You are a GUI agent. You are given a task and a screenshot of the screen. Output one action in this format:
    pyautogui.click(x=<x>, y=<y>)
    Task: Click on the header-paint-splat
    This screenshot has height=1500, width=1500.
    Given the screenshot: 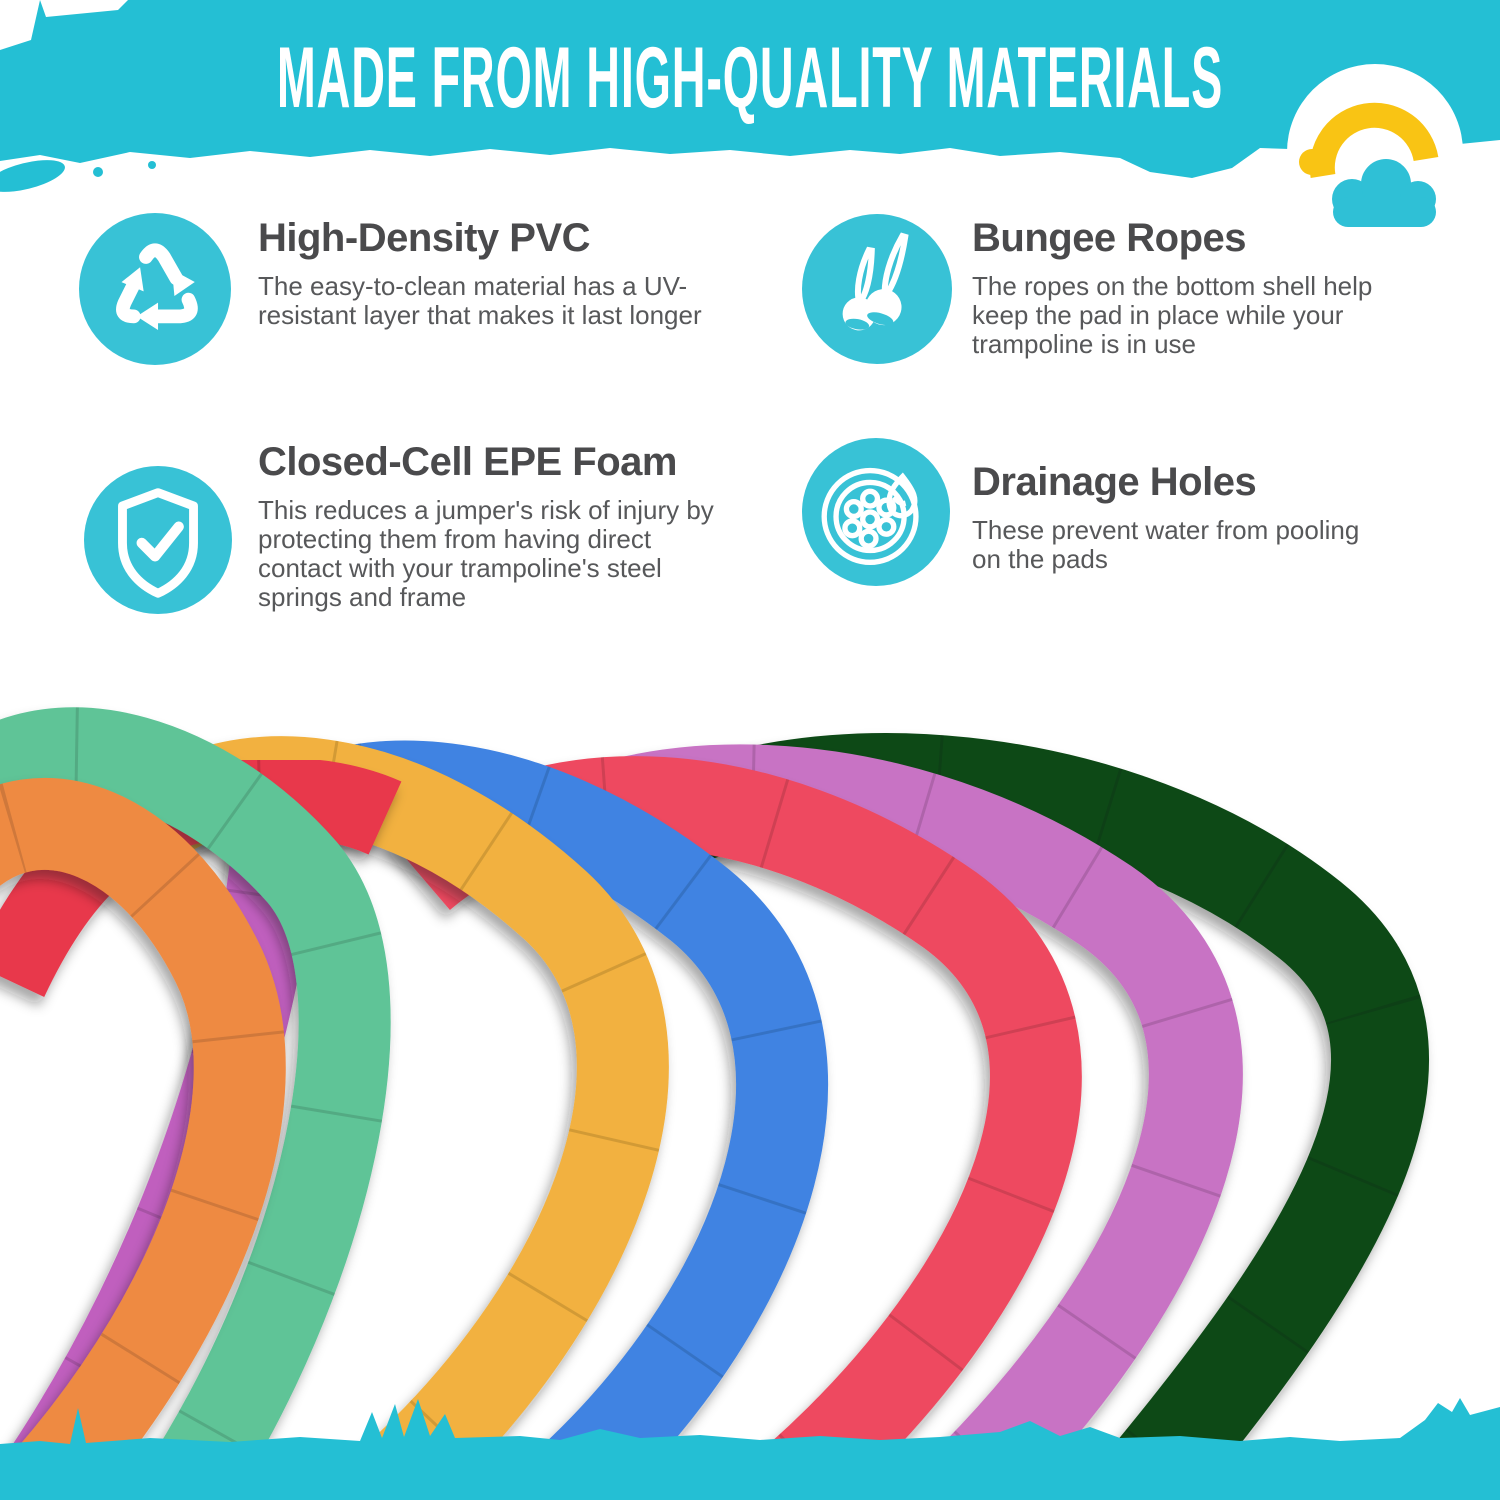 What is the action you would take?
    pyautogui.click(x=32, y=176)
    